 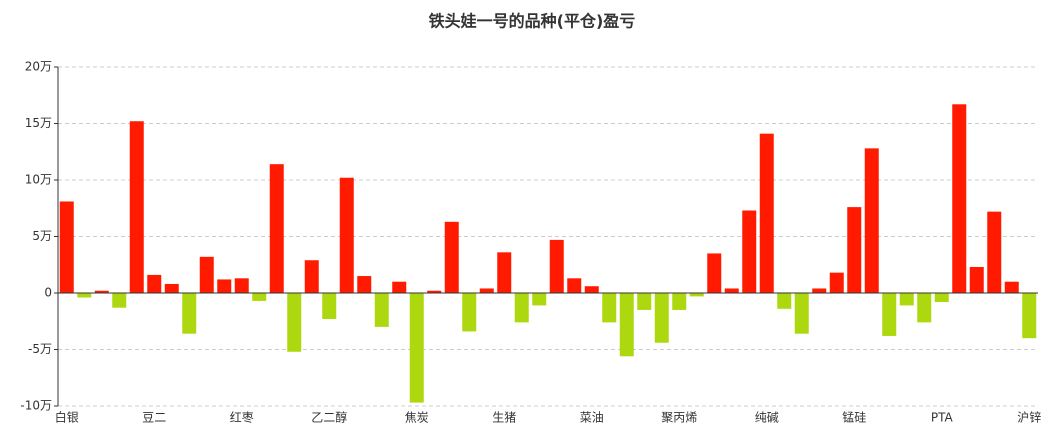 I want to click on chart-title: 铁头娃一号的品种(平仓)盈亏, so click(x=532, y=21).